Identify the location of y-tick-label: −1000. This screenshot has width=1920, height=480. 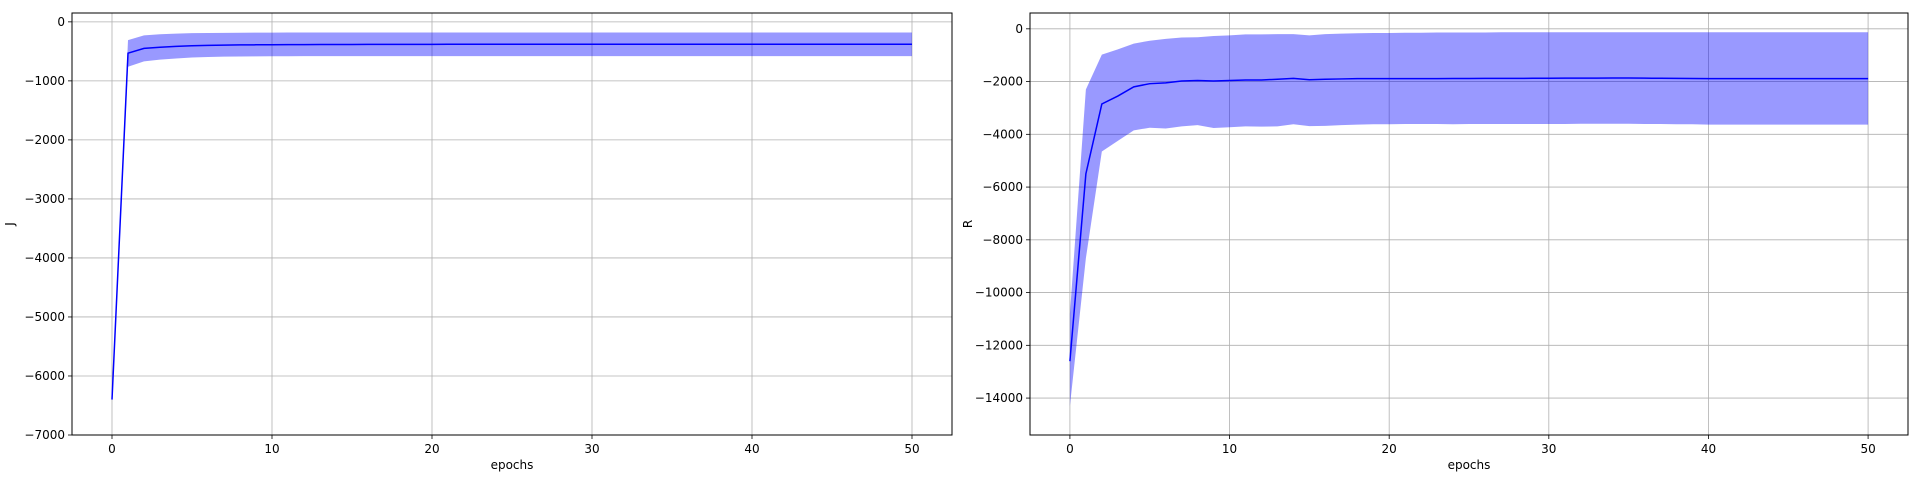
(44, 81).